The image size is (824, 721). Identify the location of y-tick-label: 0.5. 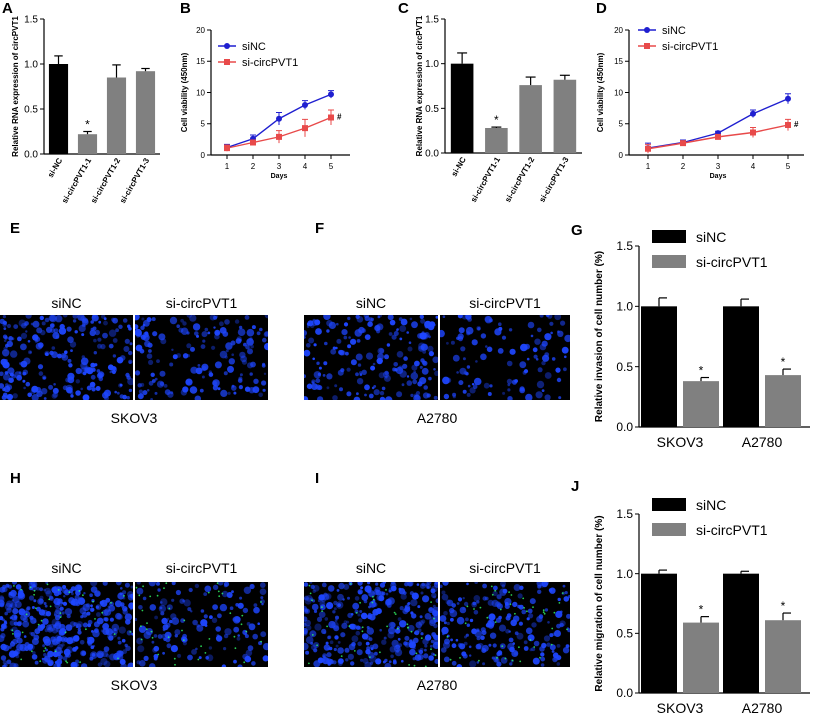
(432, 109).